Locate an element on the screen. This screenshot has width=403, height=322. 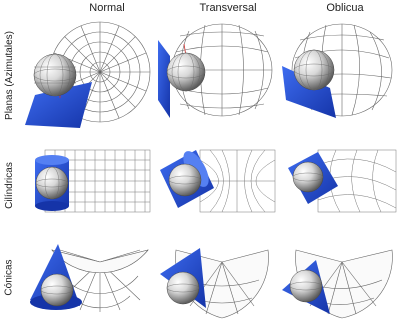
cylindrical-grid-transversal is located at coordinates (237, 181).